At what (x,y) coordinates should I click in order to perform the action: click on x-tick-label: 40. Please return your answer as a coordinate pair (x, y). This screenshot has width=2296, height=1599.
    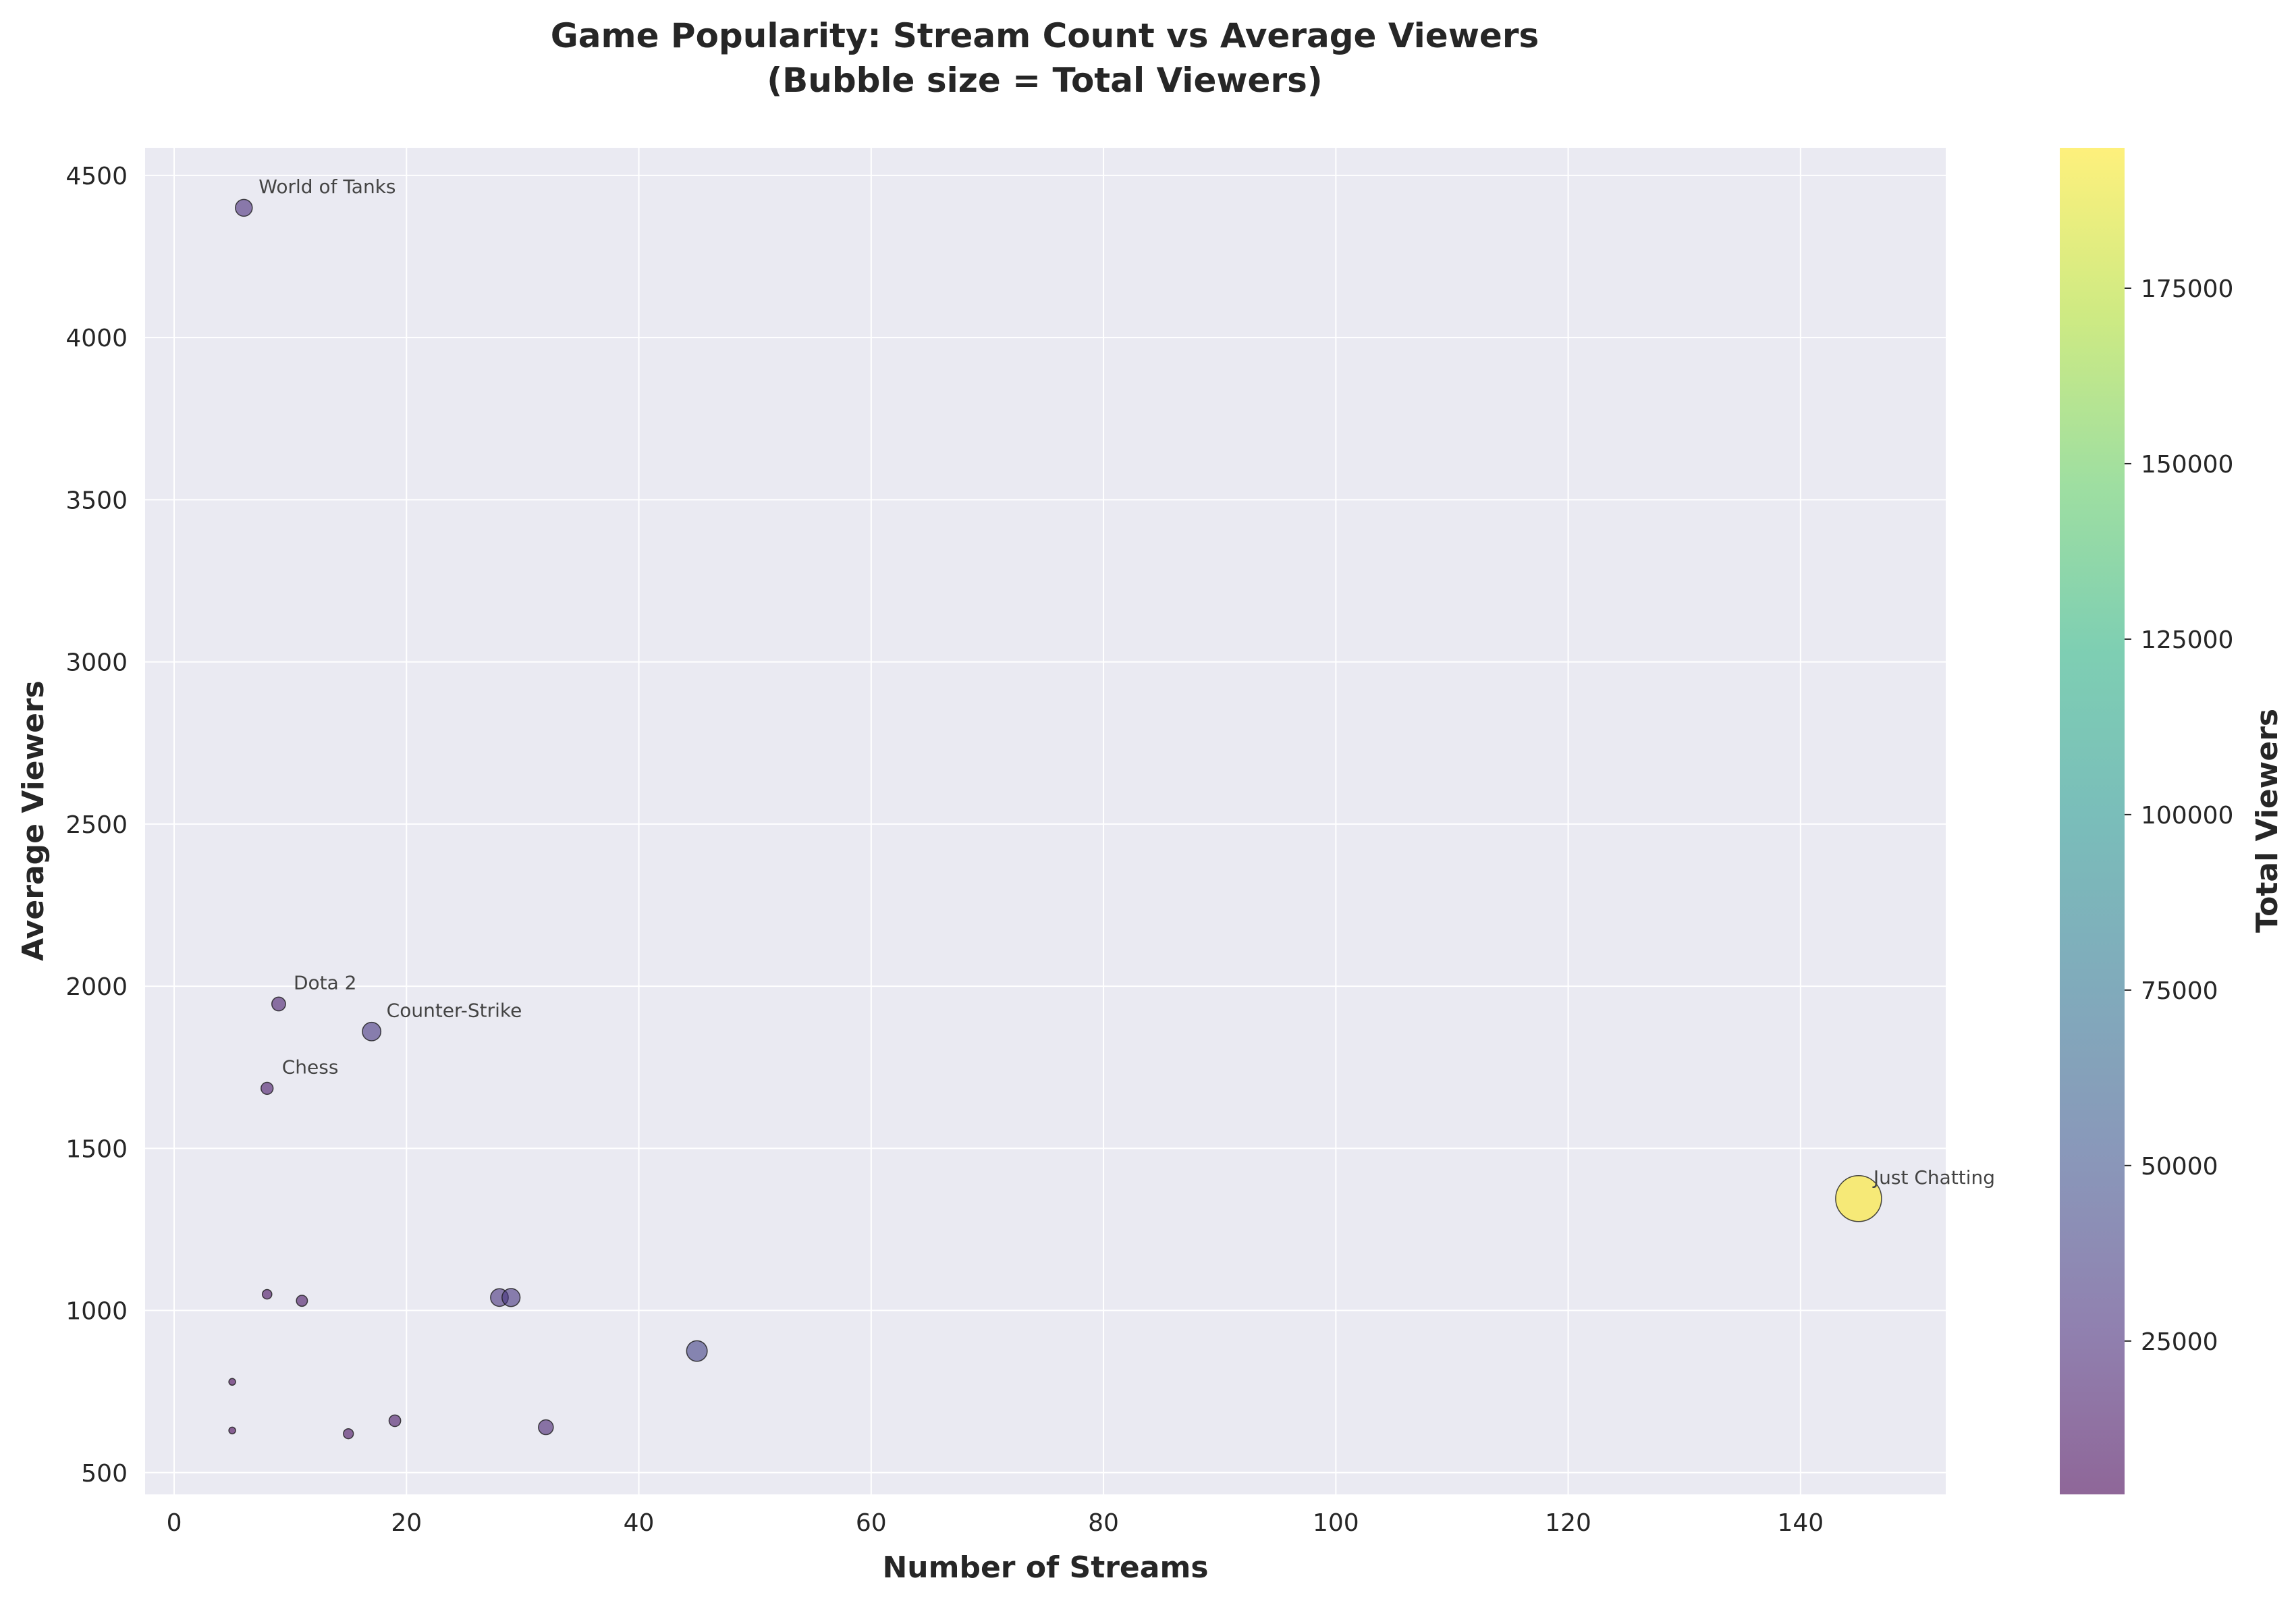
    Looking at the image, I should click on (639, 1523).